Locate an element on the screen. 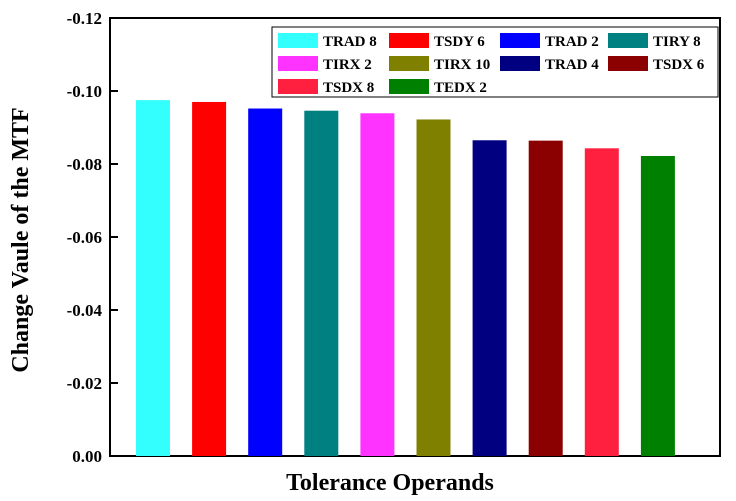  y-tick-label: -0.10 is located at coordinates (84, 91).